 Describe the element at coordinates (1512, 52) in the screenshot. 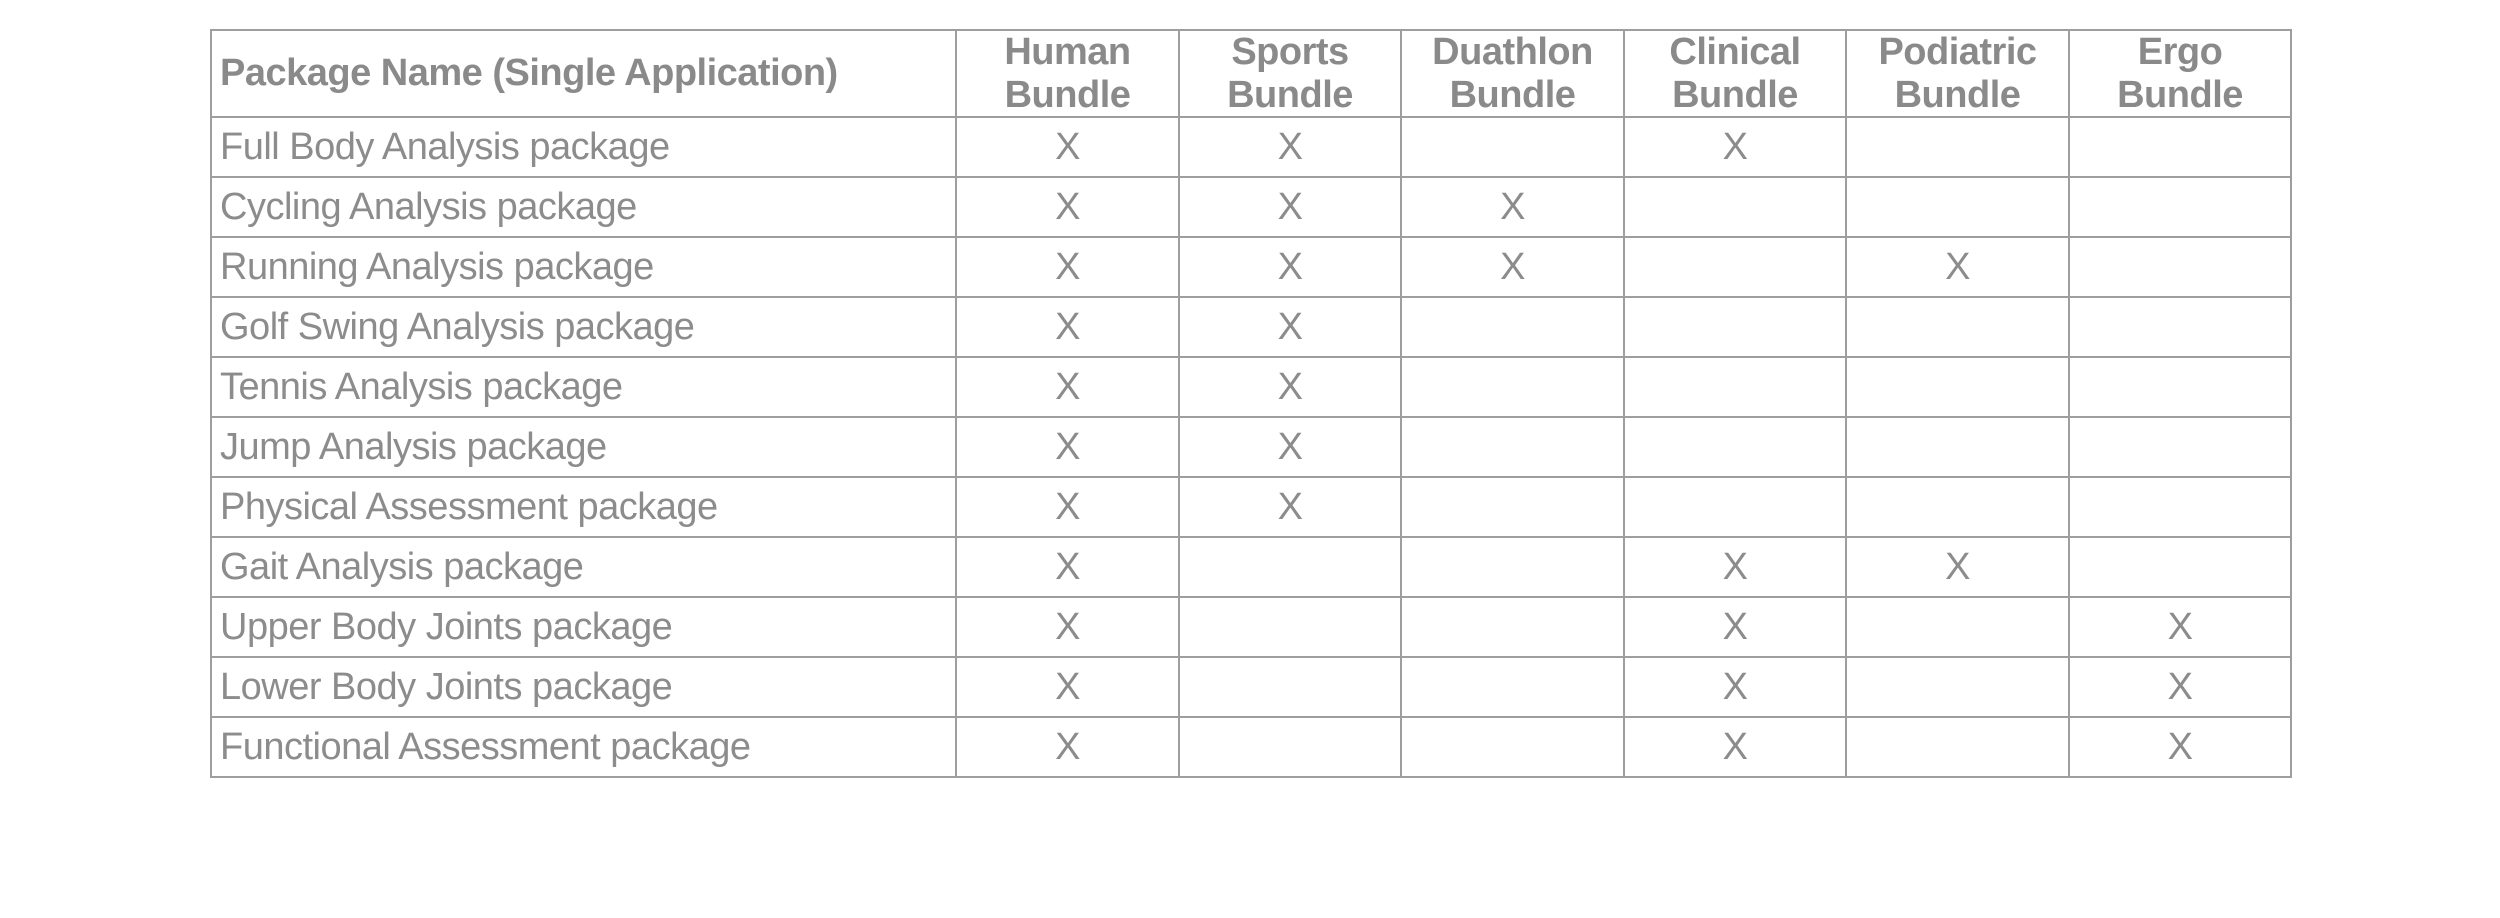

I see `column-header-line: Duathlon` at that location.